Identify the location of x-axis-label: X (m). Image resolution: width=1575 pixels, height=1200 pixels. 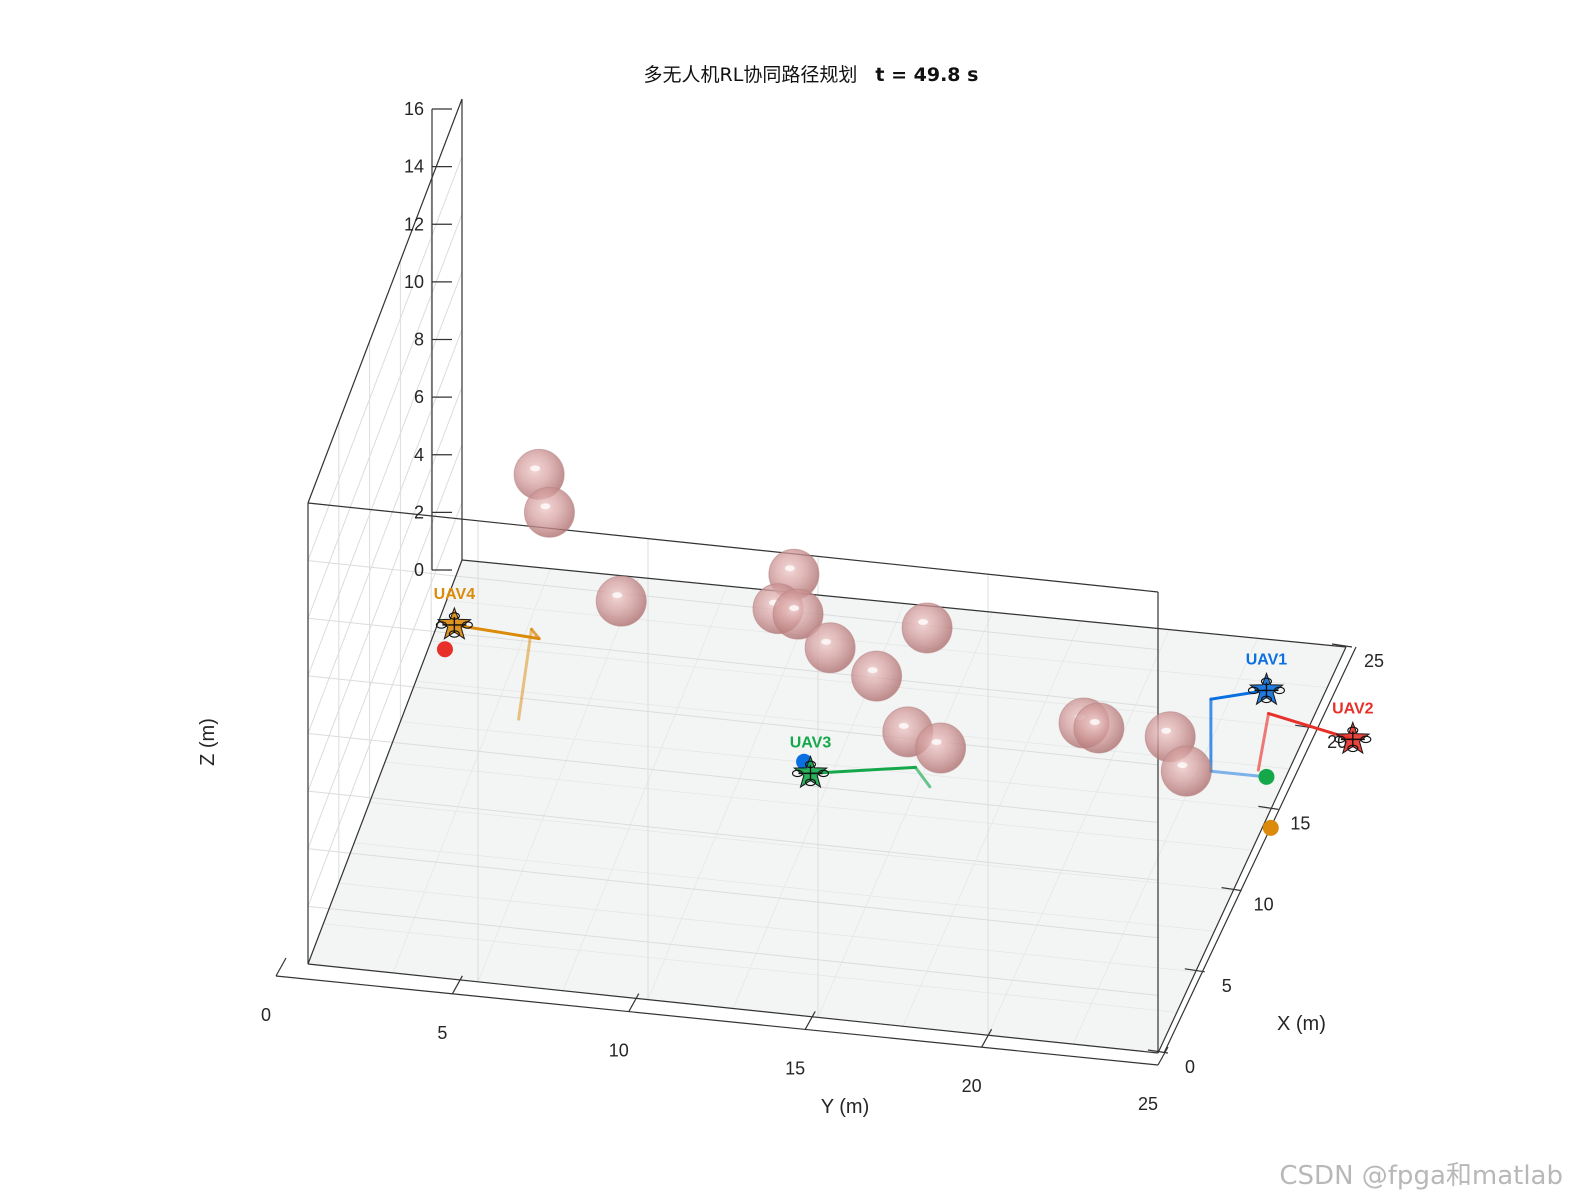
(1301, 1024).